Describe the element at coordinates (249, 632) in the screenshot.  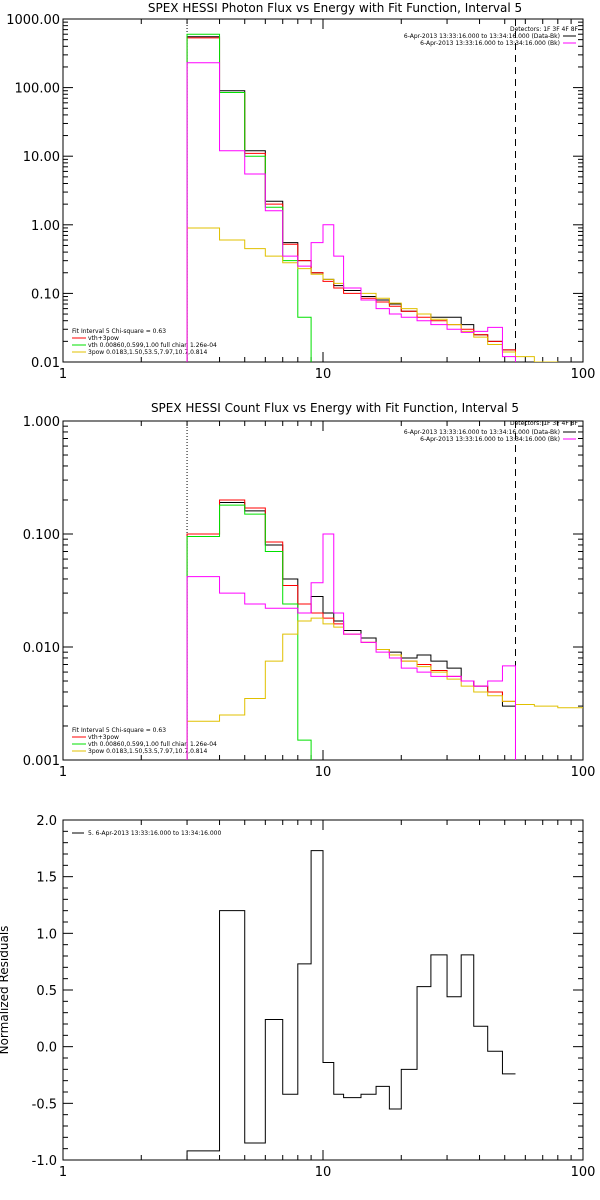
I see `count-thermal-series` at that location.